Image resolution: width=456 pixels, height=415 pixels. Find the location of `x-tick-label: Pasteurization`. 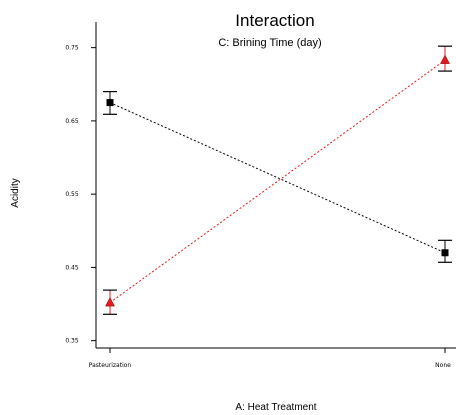

x-tick-label: Pasteurization is located at coordinates (110, 365).